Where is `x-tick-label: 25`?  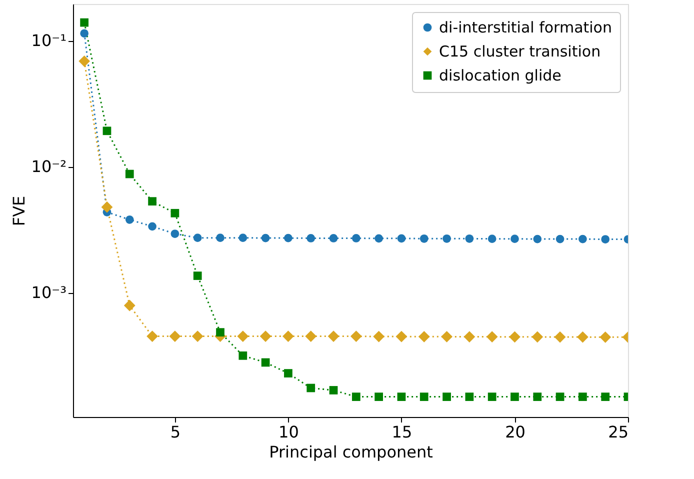 x-tick-label: 25 is located at coordinates (618, 432).